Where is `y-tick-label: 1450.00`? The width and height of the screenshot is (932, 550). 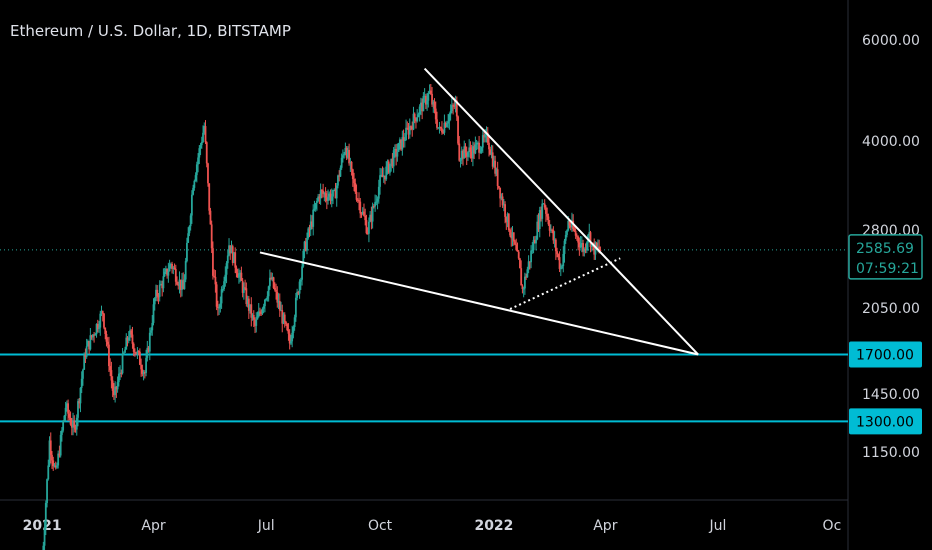 y-tick-label: 1450.00 is located at coordinates (891, 395).